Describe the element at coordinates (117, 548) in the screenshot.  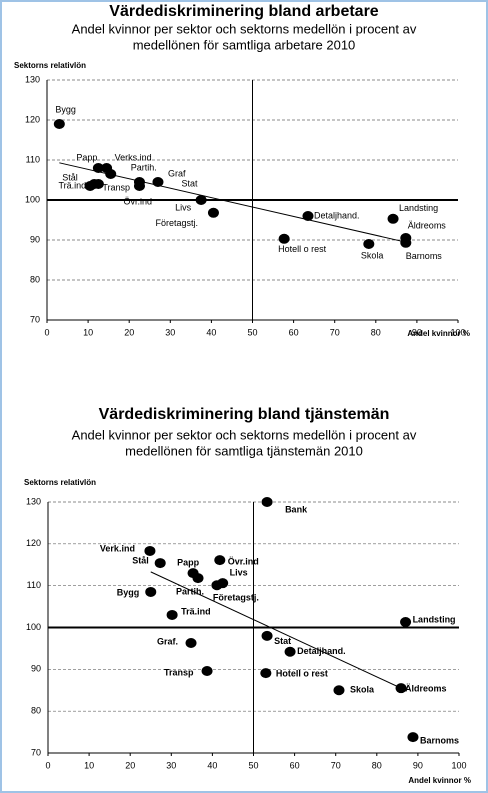
I see `point-label: Verk.ind` at that location.